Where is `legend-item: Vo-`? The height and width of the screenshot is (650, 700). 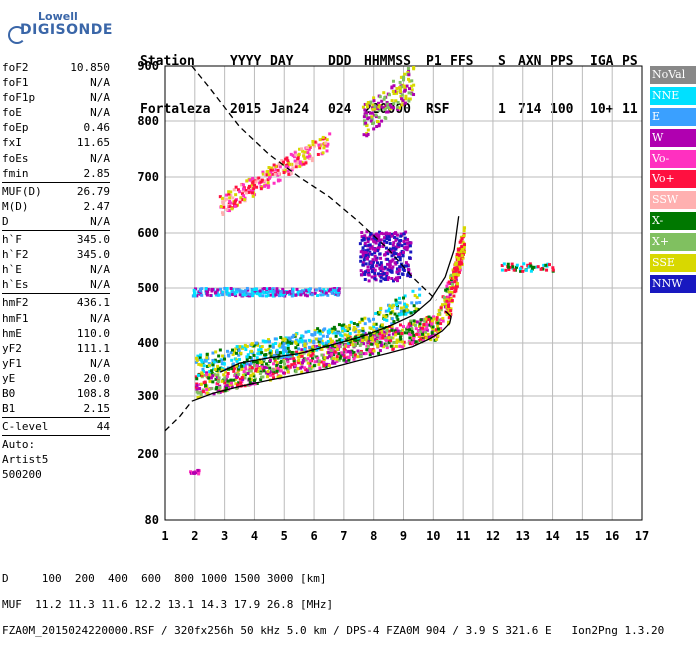 legend-item: Vo- is located at coordinates (673, 158).